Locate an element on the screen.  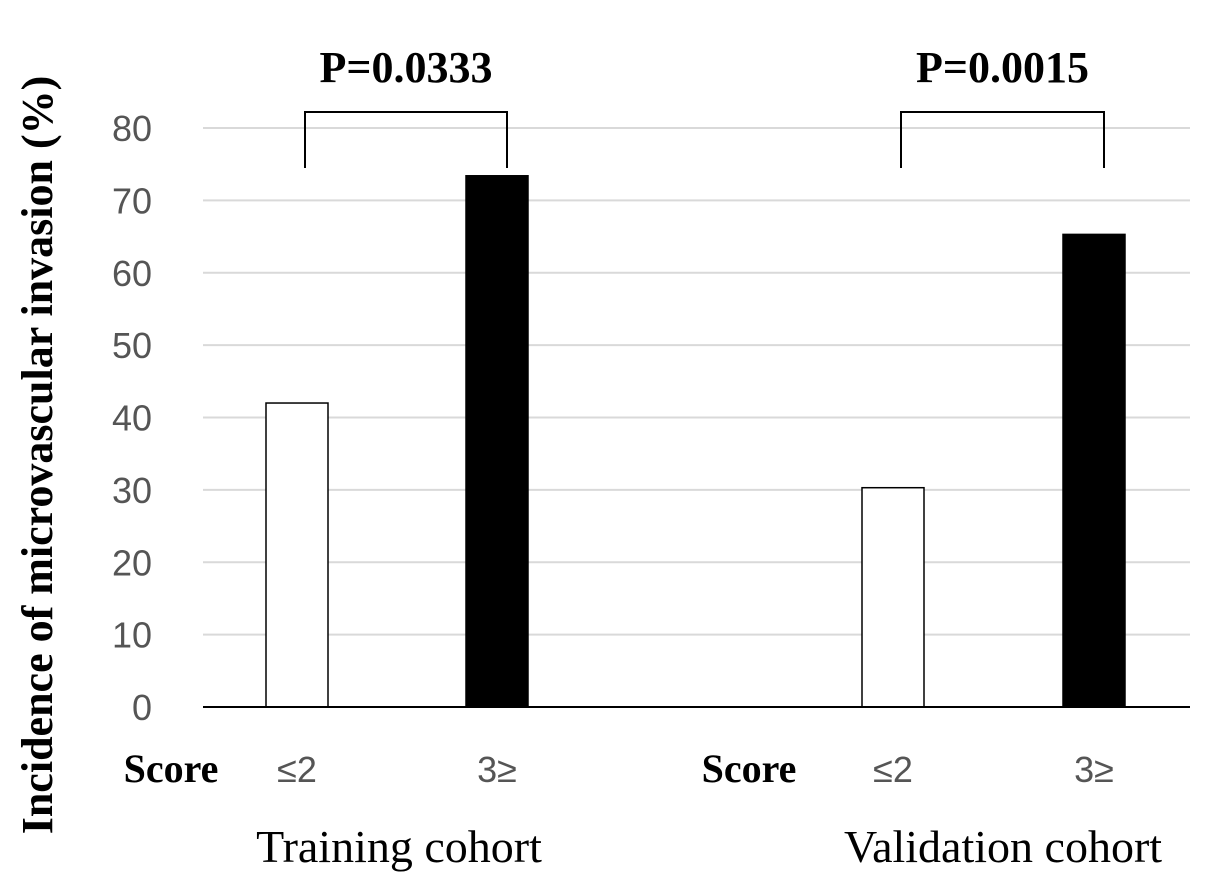
y-tick-label: 50 is located at coordinates (132, 345).